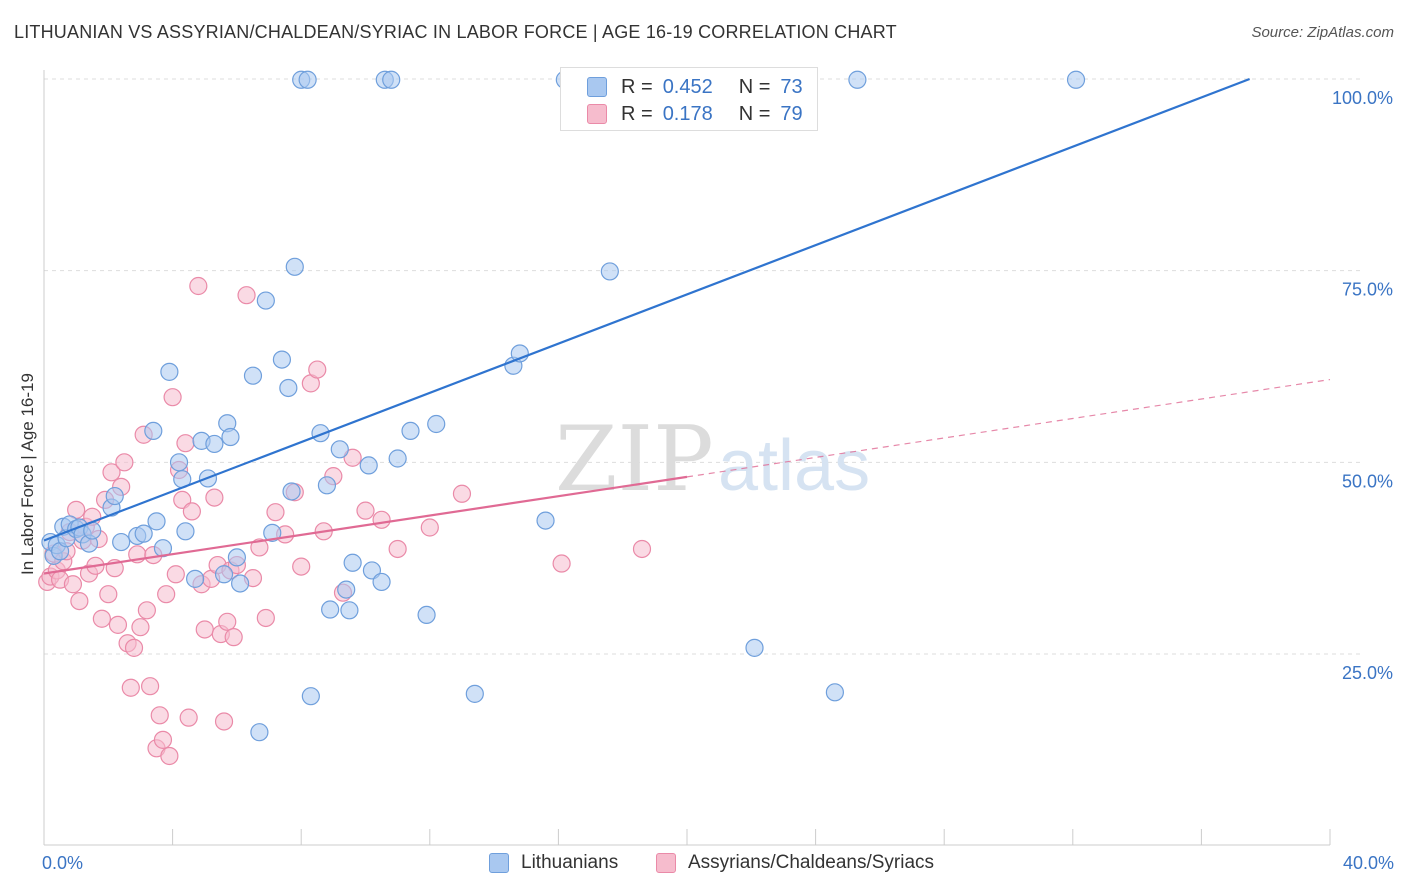 The width and height of the screenshot is (1406, 892). Describe the element at coordinates (1322, 32) in the screenshot. I see `chart-source: Source: ZipAtlas.com` at that location.